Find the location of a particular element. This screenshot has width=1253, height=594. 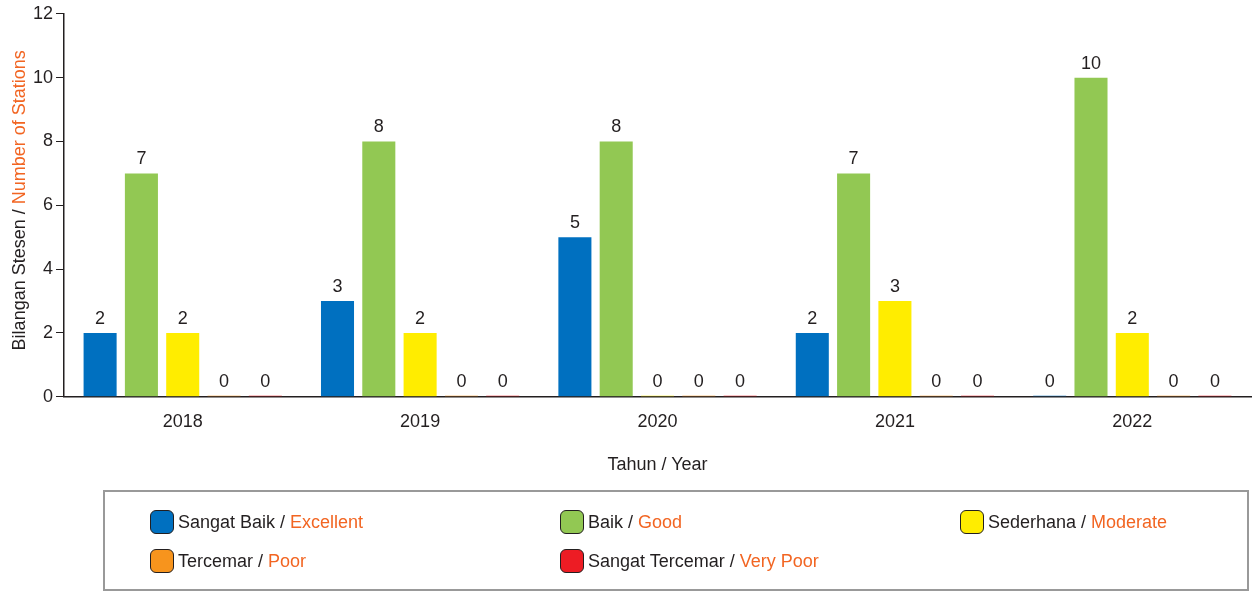

y-tick-label: 2 is located at coordinates (48, 331).